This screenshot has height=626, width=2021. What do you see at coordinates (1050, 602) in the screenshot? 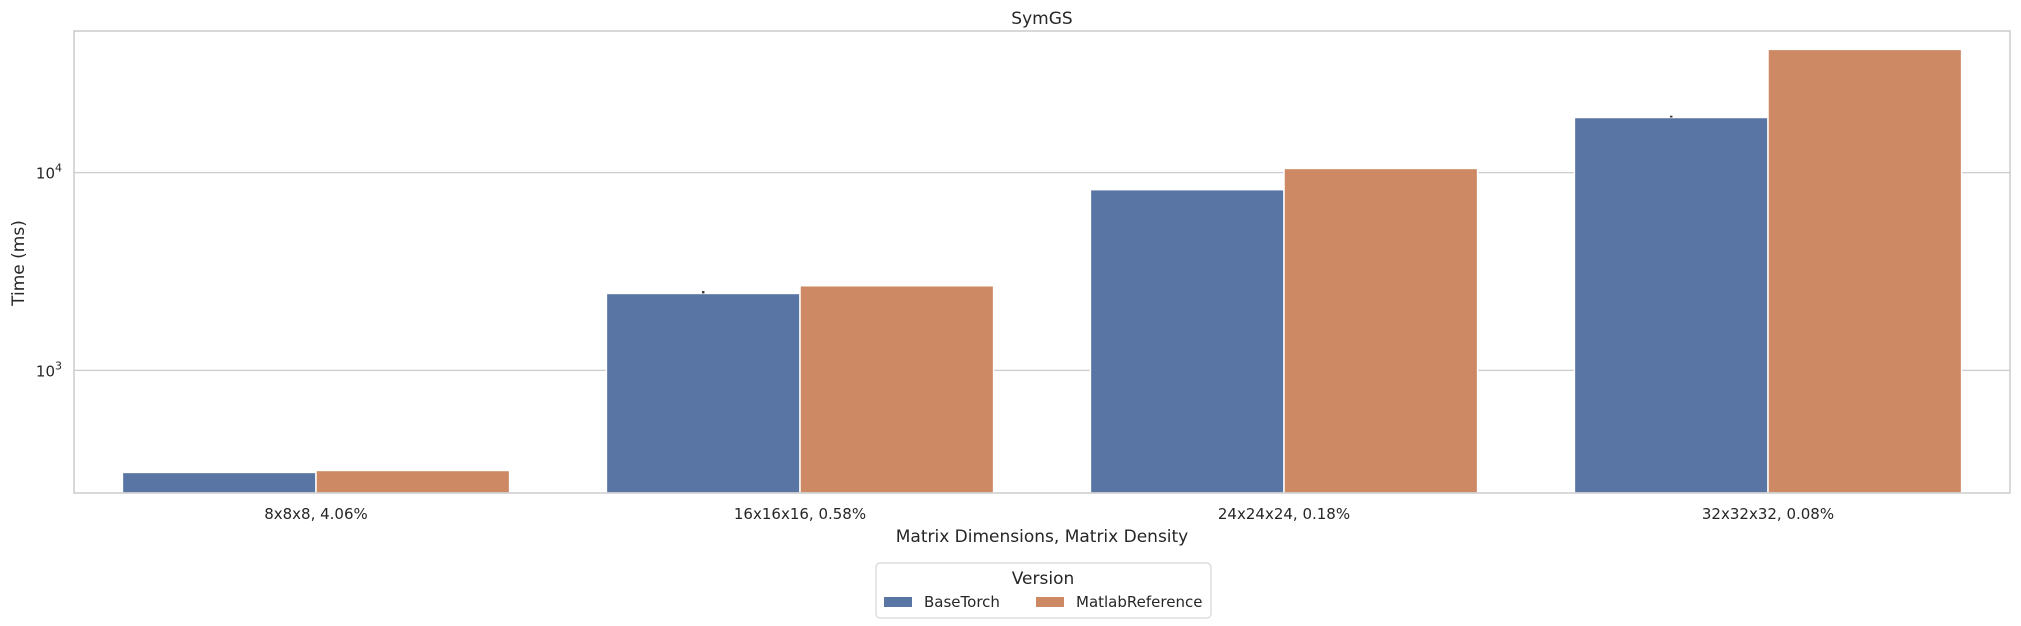
I see `legend-swatch-matlabreference` at bounding box center [1050, 602].